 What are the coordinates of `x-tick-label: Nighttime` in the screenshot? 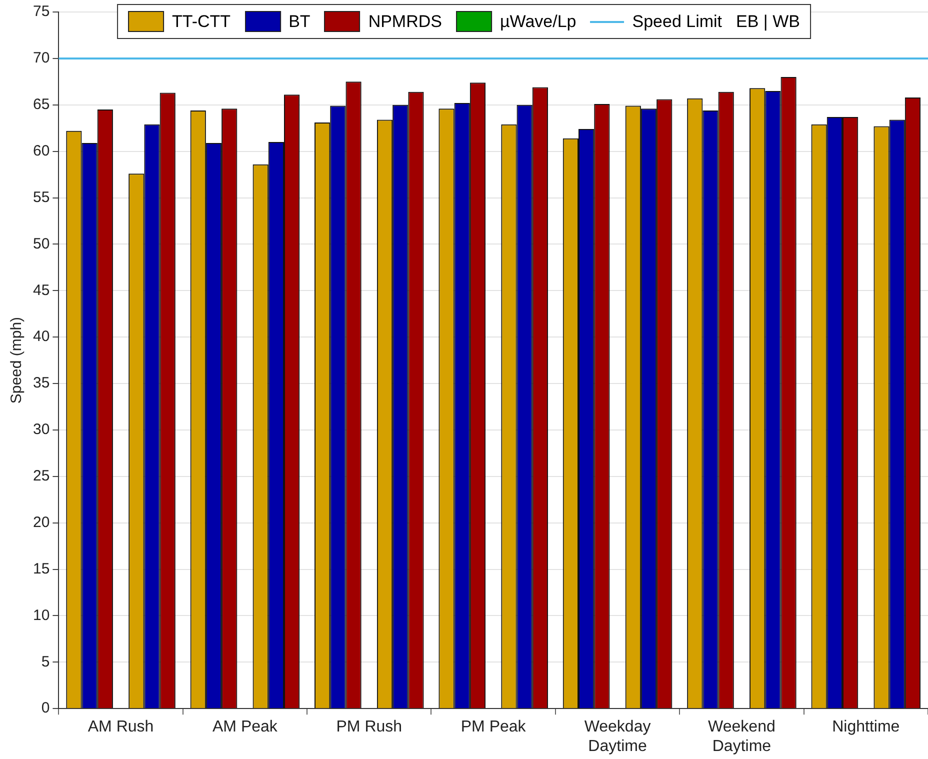 It's located at (866, 727).